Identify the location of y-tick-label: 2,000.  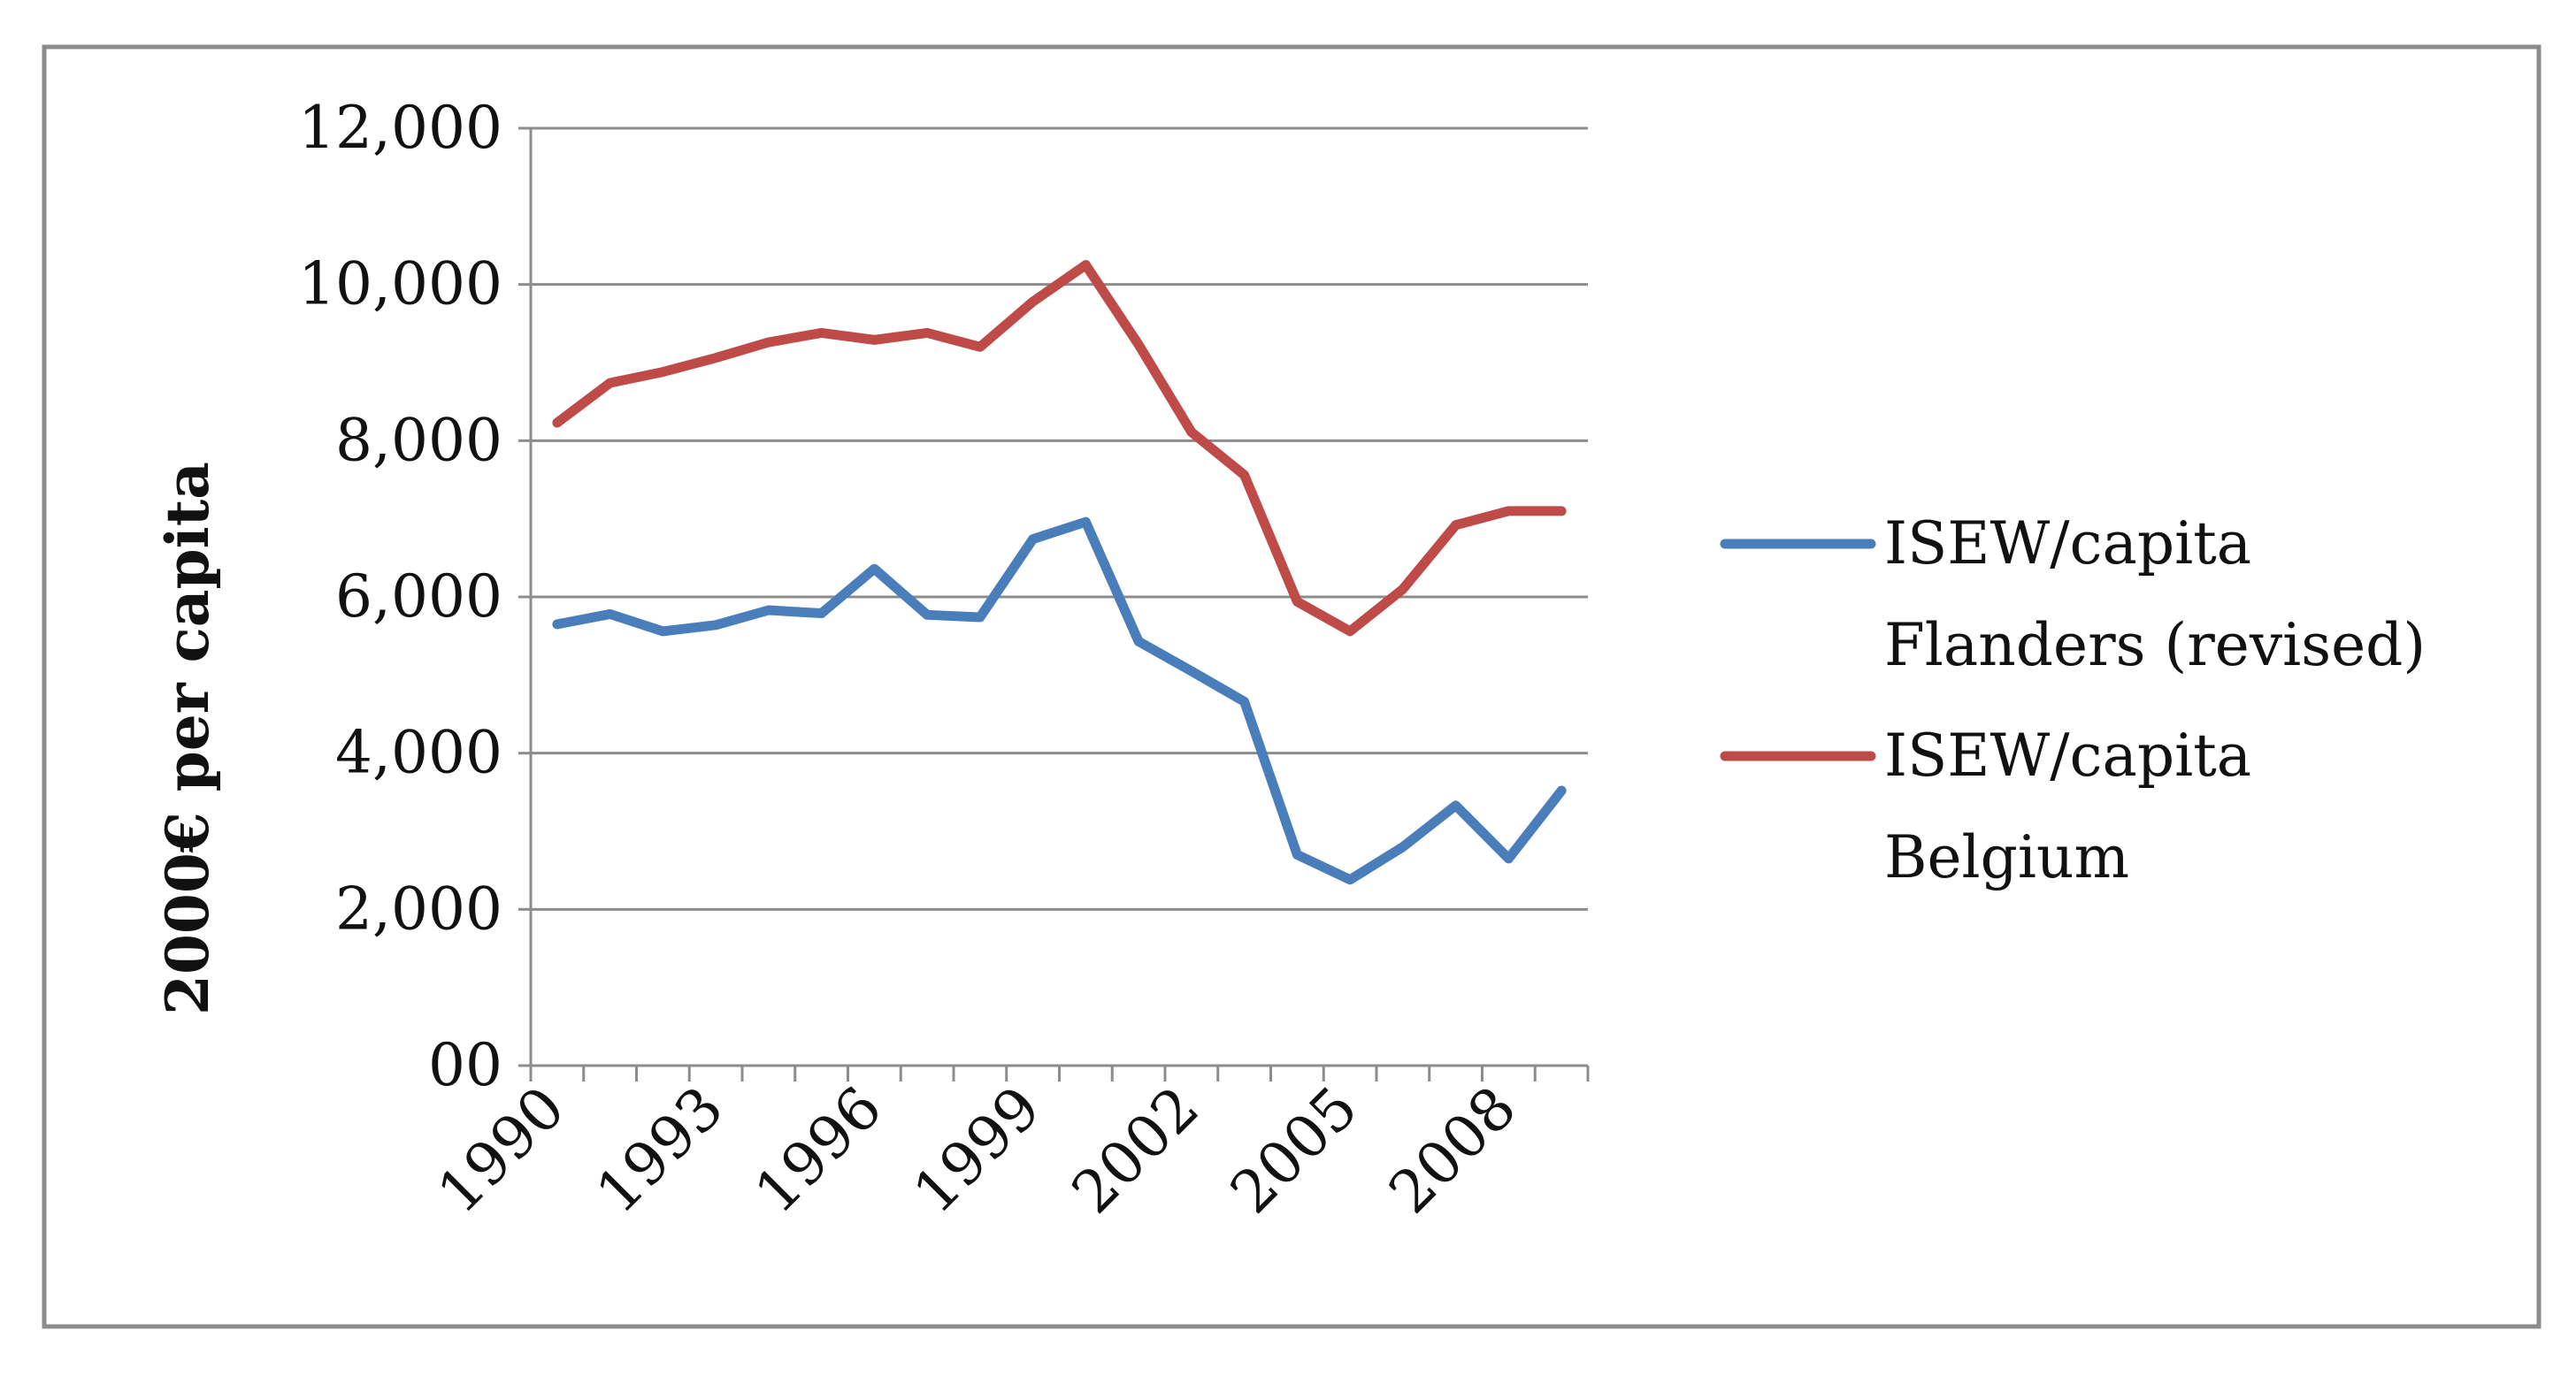
(418, 909).